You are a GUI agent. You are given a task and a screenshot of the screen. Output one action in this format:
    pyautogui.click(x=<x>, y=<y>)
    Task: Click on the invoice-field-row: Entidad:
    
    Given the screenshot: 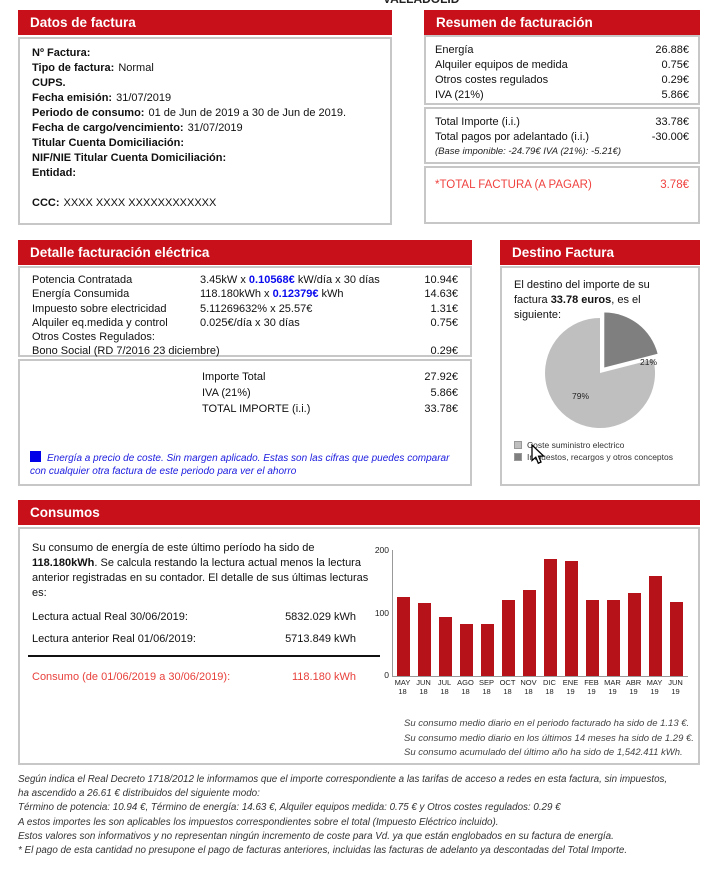 What is the action you would take?
    pyautogui.click(x=205, y=173)
    